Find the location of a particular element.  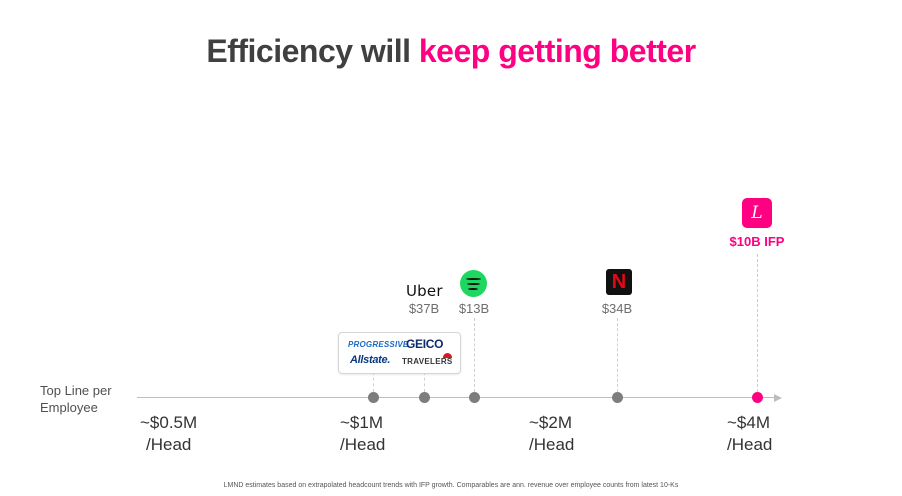

uber-value: $37B is located at coordinates (424, 308).